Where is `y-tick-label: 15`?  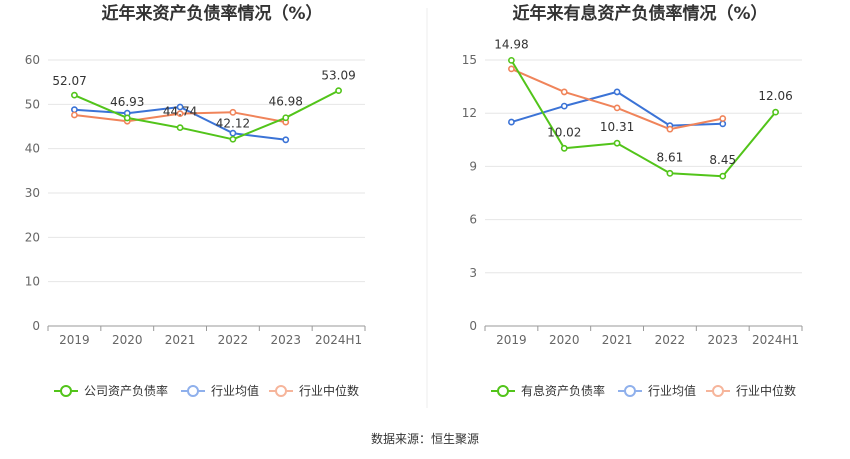 y-tick-label: 15 is located at coordinates (469, 60).